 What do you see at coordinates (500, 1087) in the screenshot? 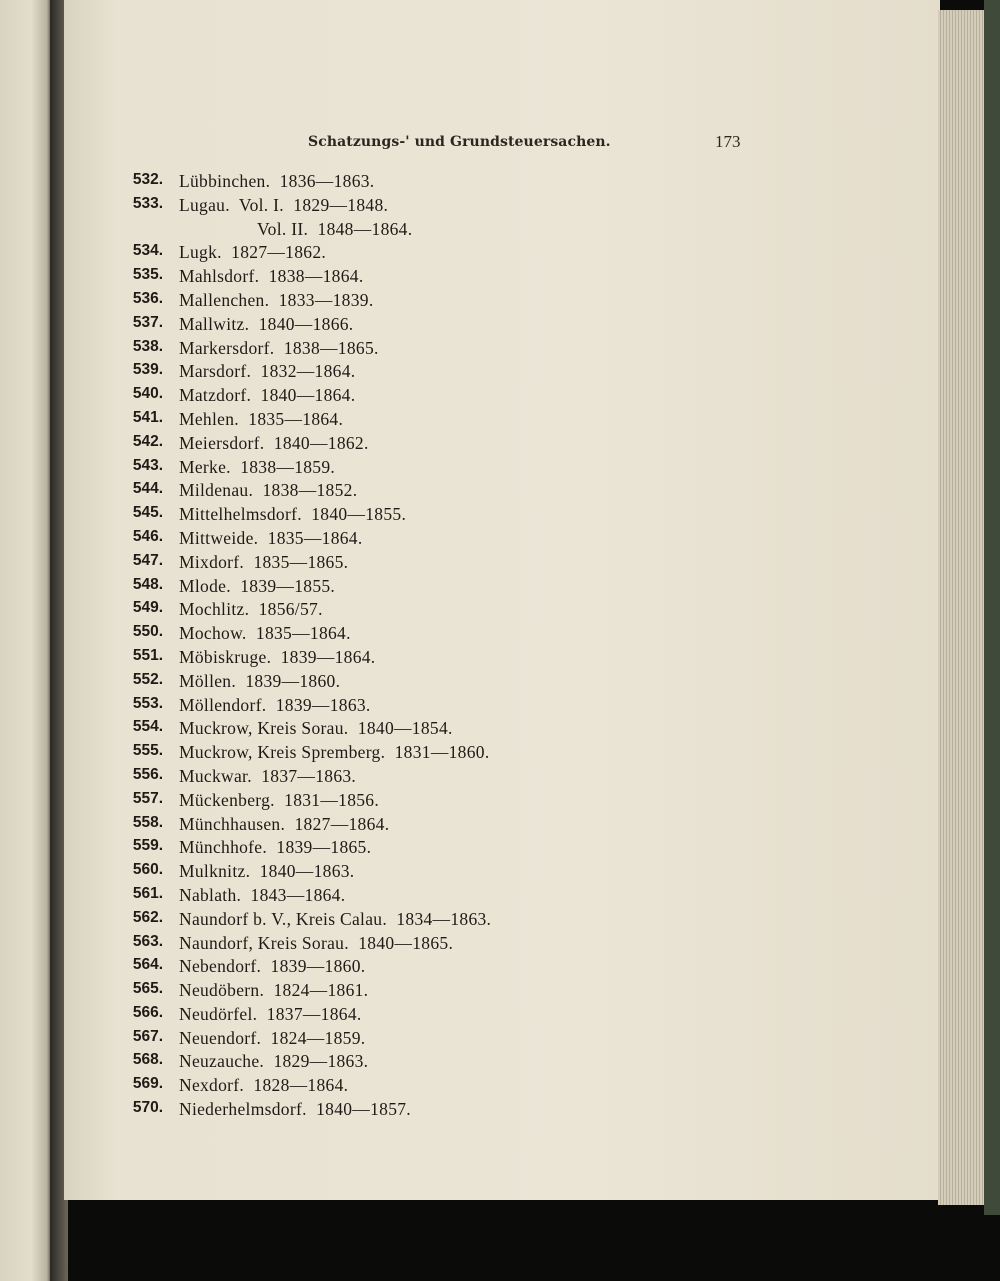
I see `list-item: 569. Nexdorf. 1828—1864.` at bounding box center [500, 1087].